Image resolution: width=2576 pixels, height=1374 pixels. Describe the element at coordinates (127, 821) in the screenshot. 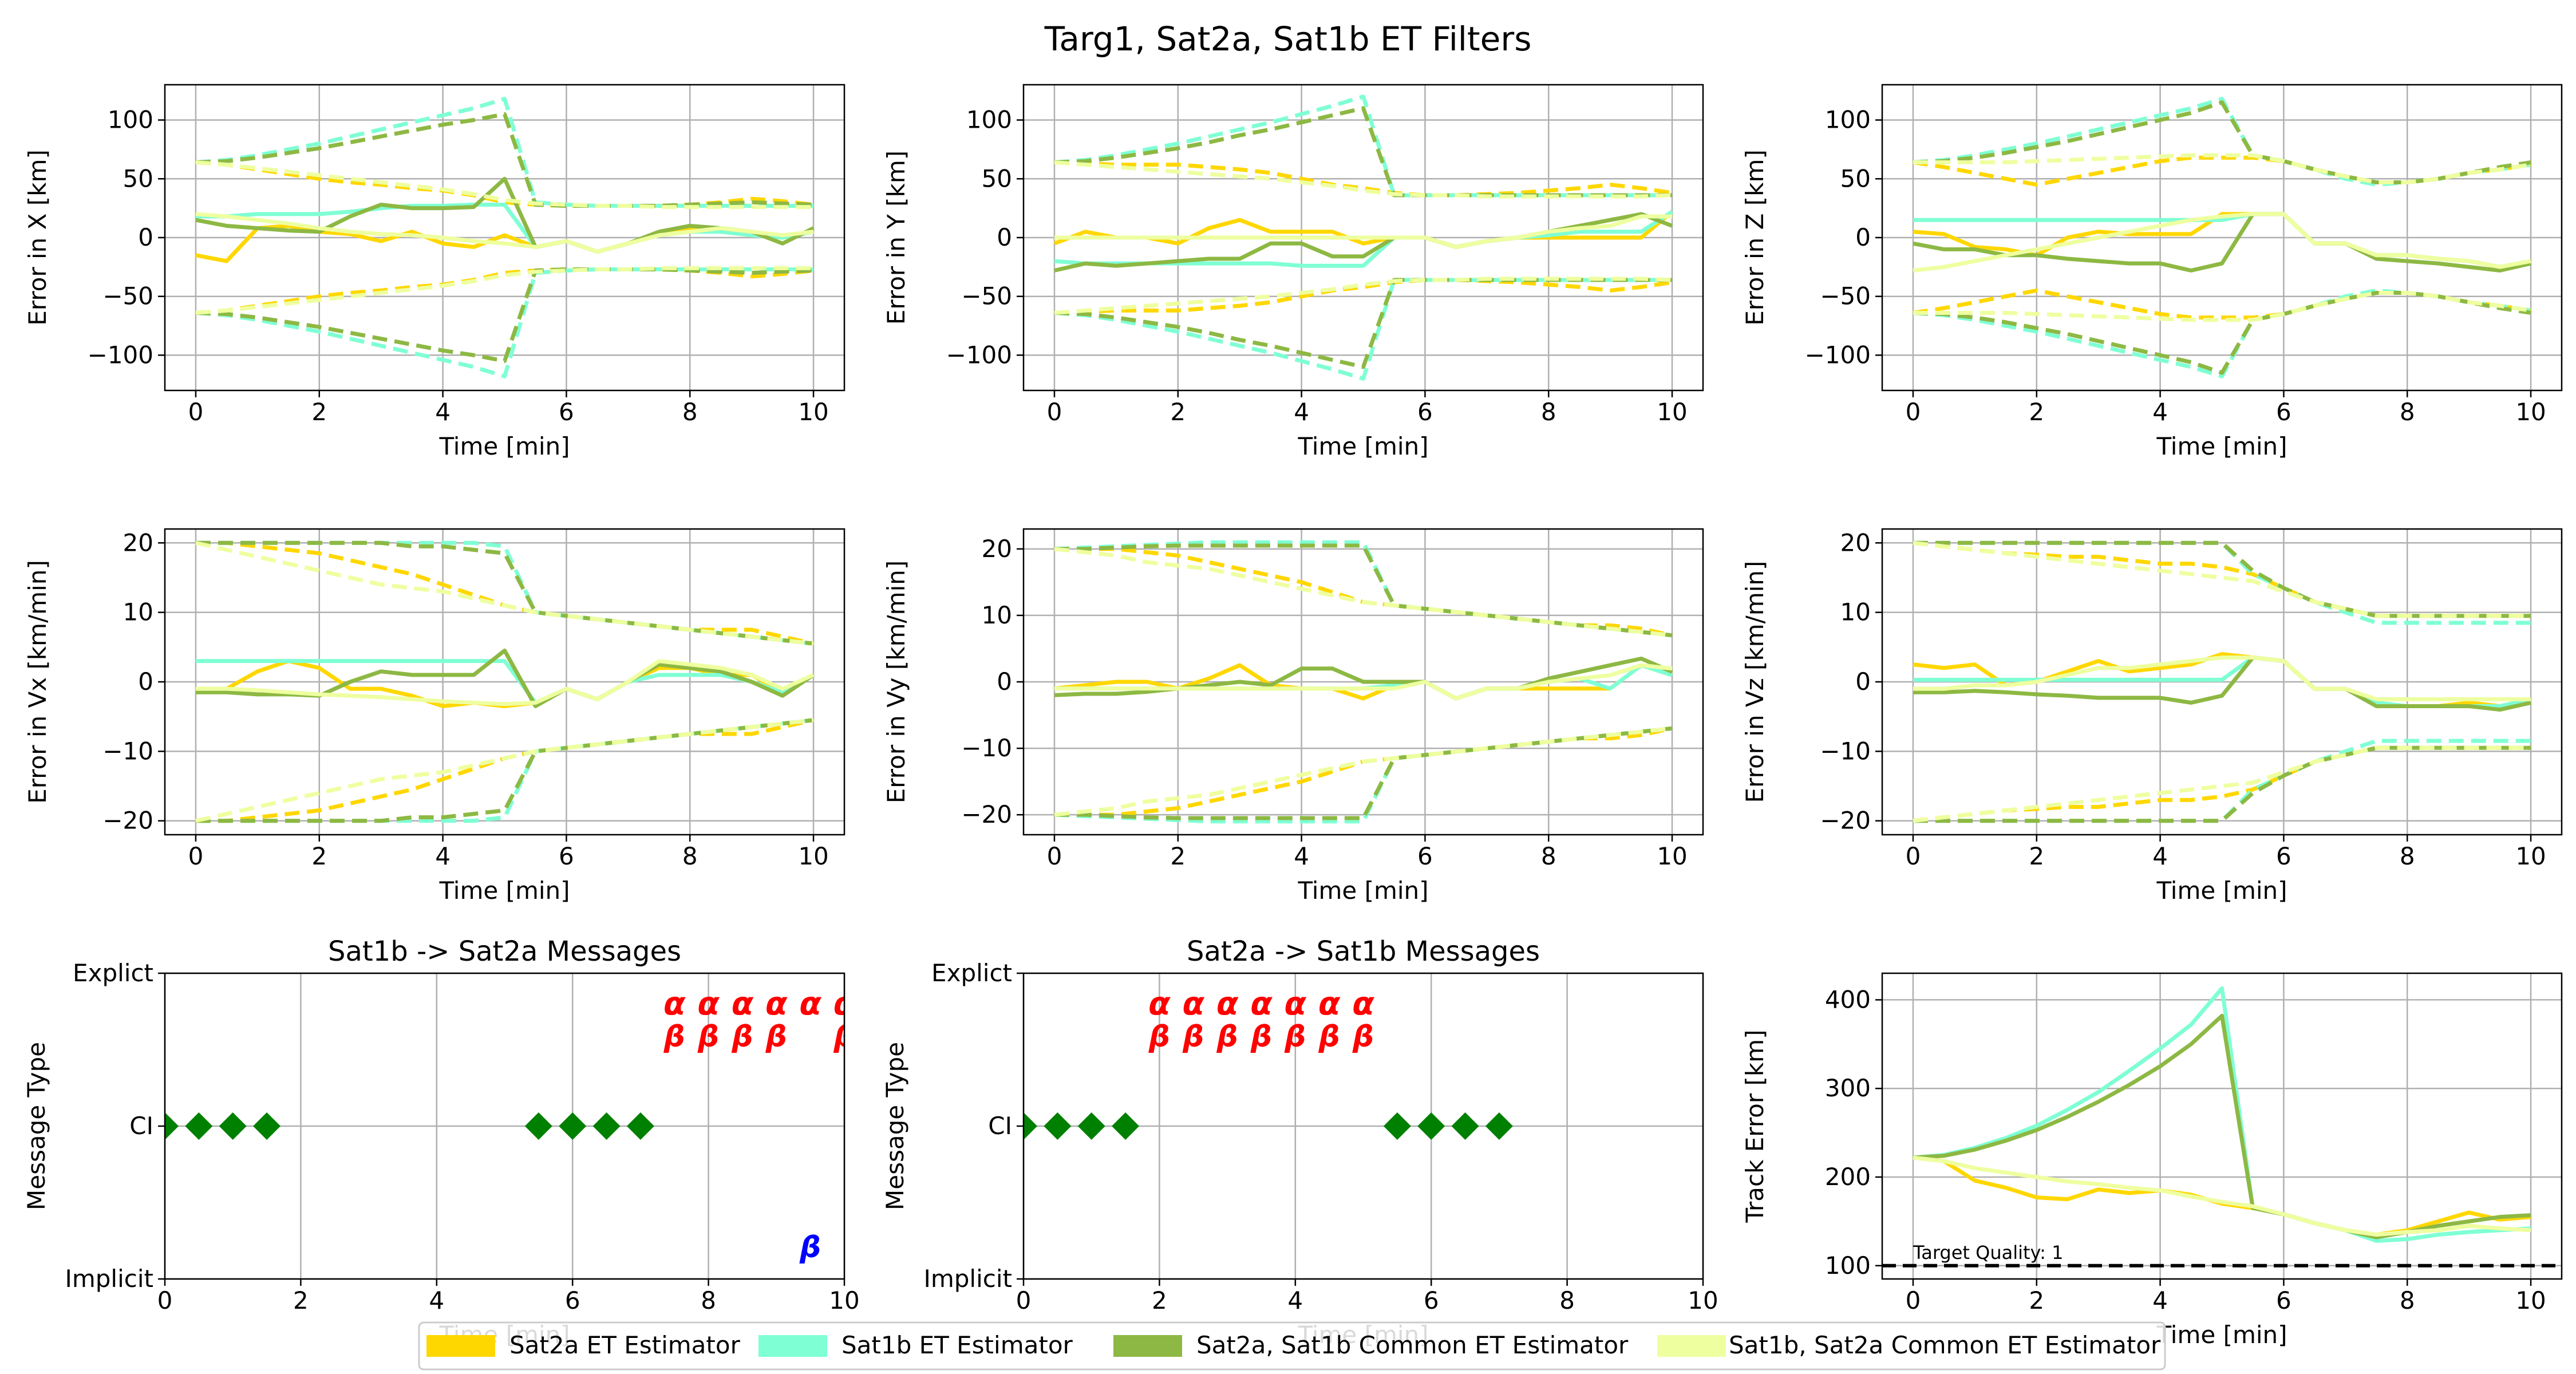

I see `y-tick-label: −20` at that location.